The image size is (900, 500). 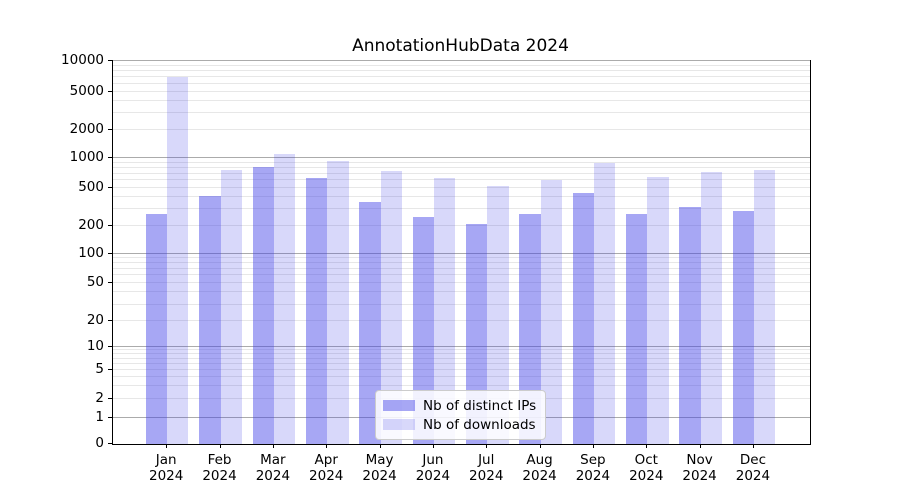 What do you see at coordinates (99, 417) in the screenshot?
I see `y-tick-label: 1` at bounding box center [99, 417].